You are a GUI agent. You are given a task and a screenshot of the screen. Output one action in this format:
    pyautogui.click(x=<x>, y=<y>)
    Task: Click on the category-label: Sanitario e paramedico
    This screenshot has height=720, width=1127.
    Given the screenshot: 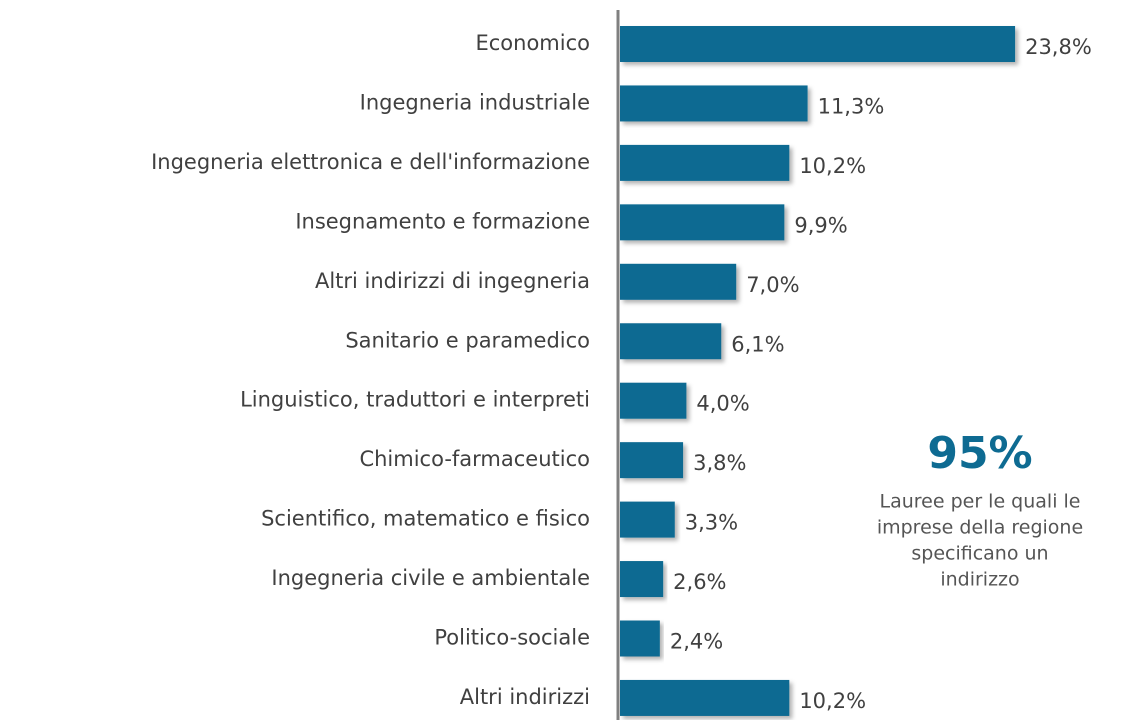 What is the action you would take?
    pyautogui.click(x=467, y=340)
    